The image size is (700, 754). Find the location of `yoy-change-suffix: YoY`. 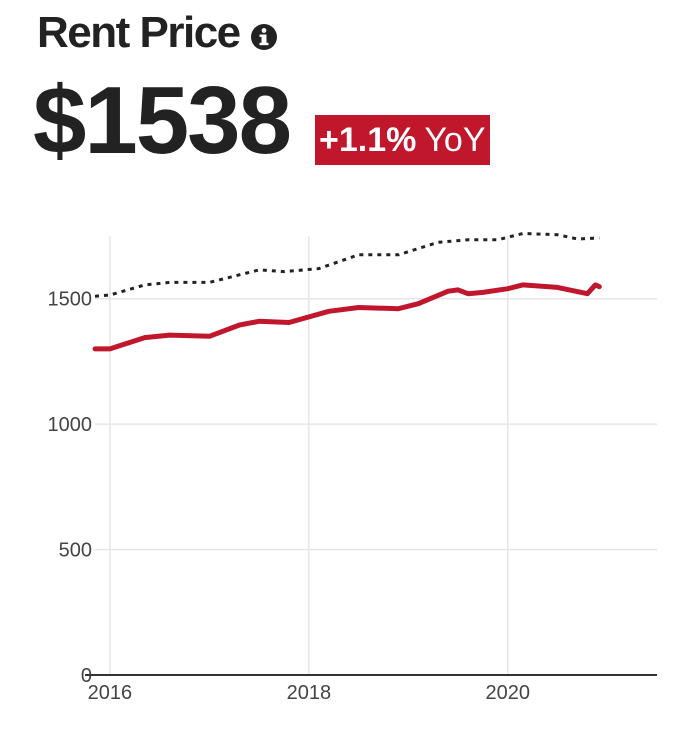

yoy-change-suffix: YoY is located at coordinates (455, 139).